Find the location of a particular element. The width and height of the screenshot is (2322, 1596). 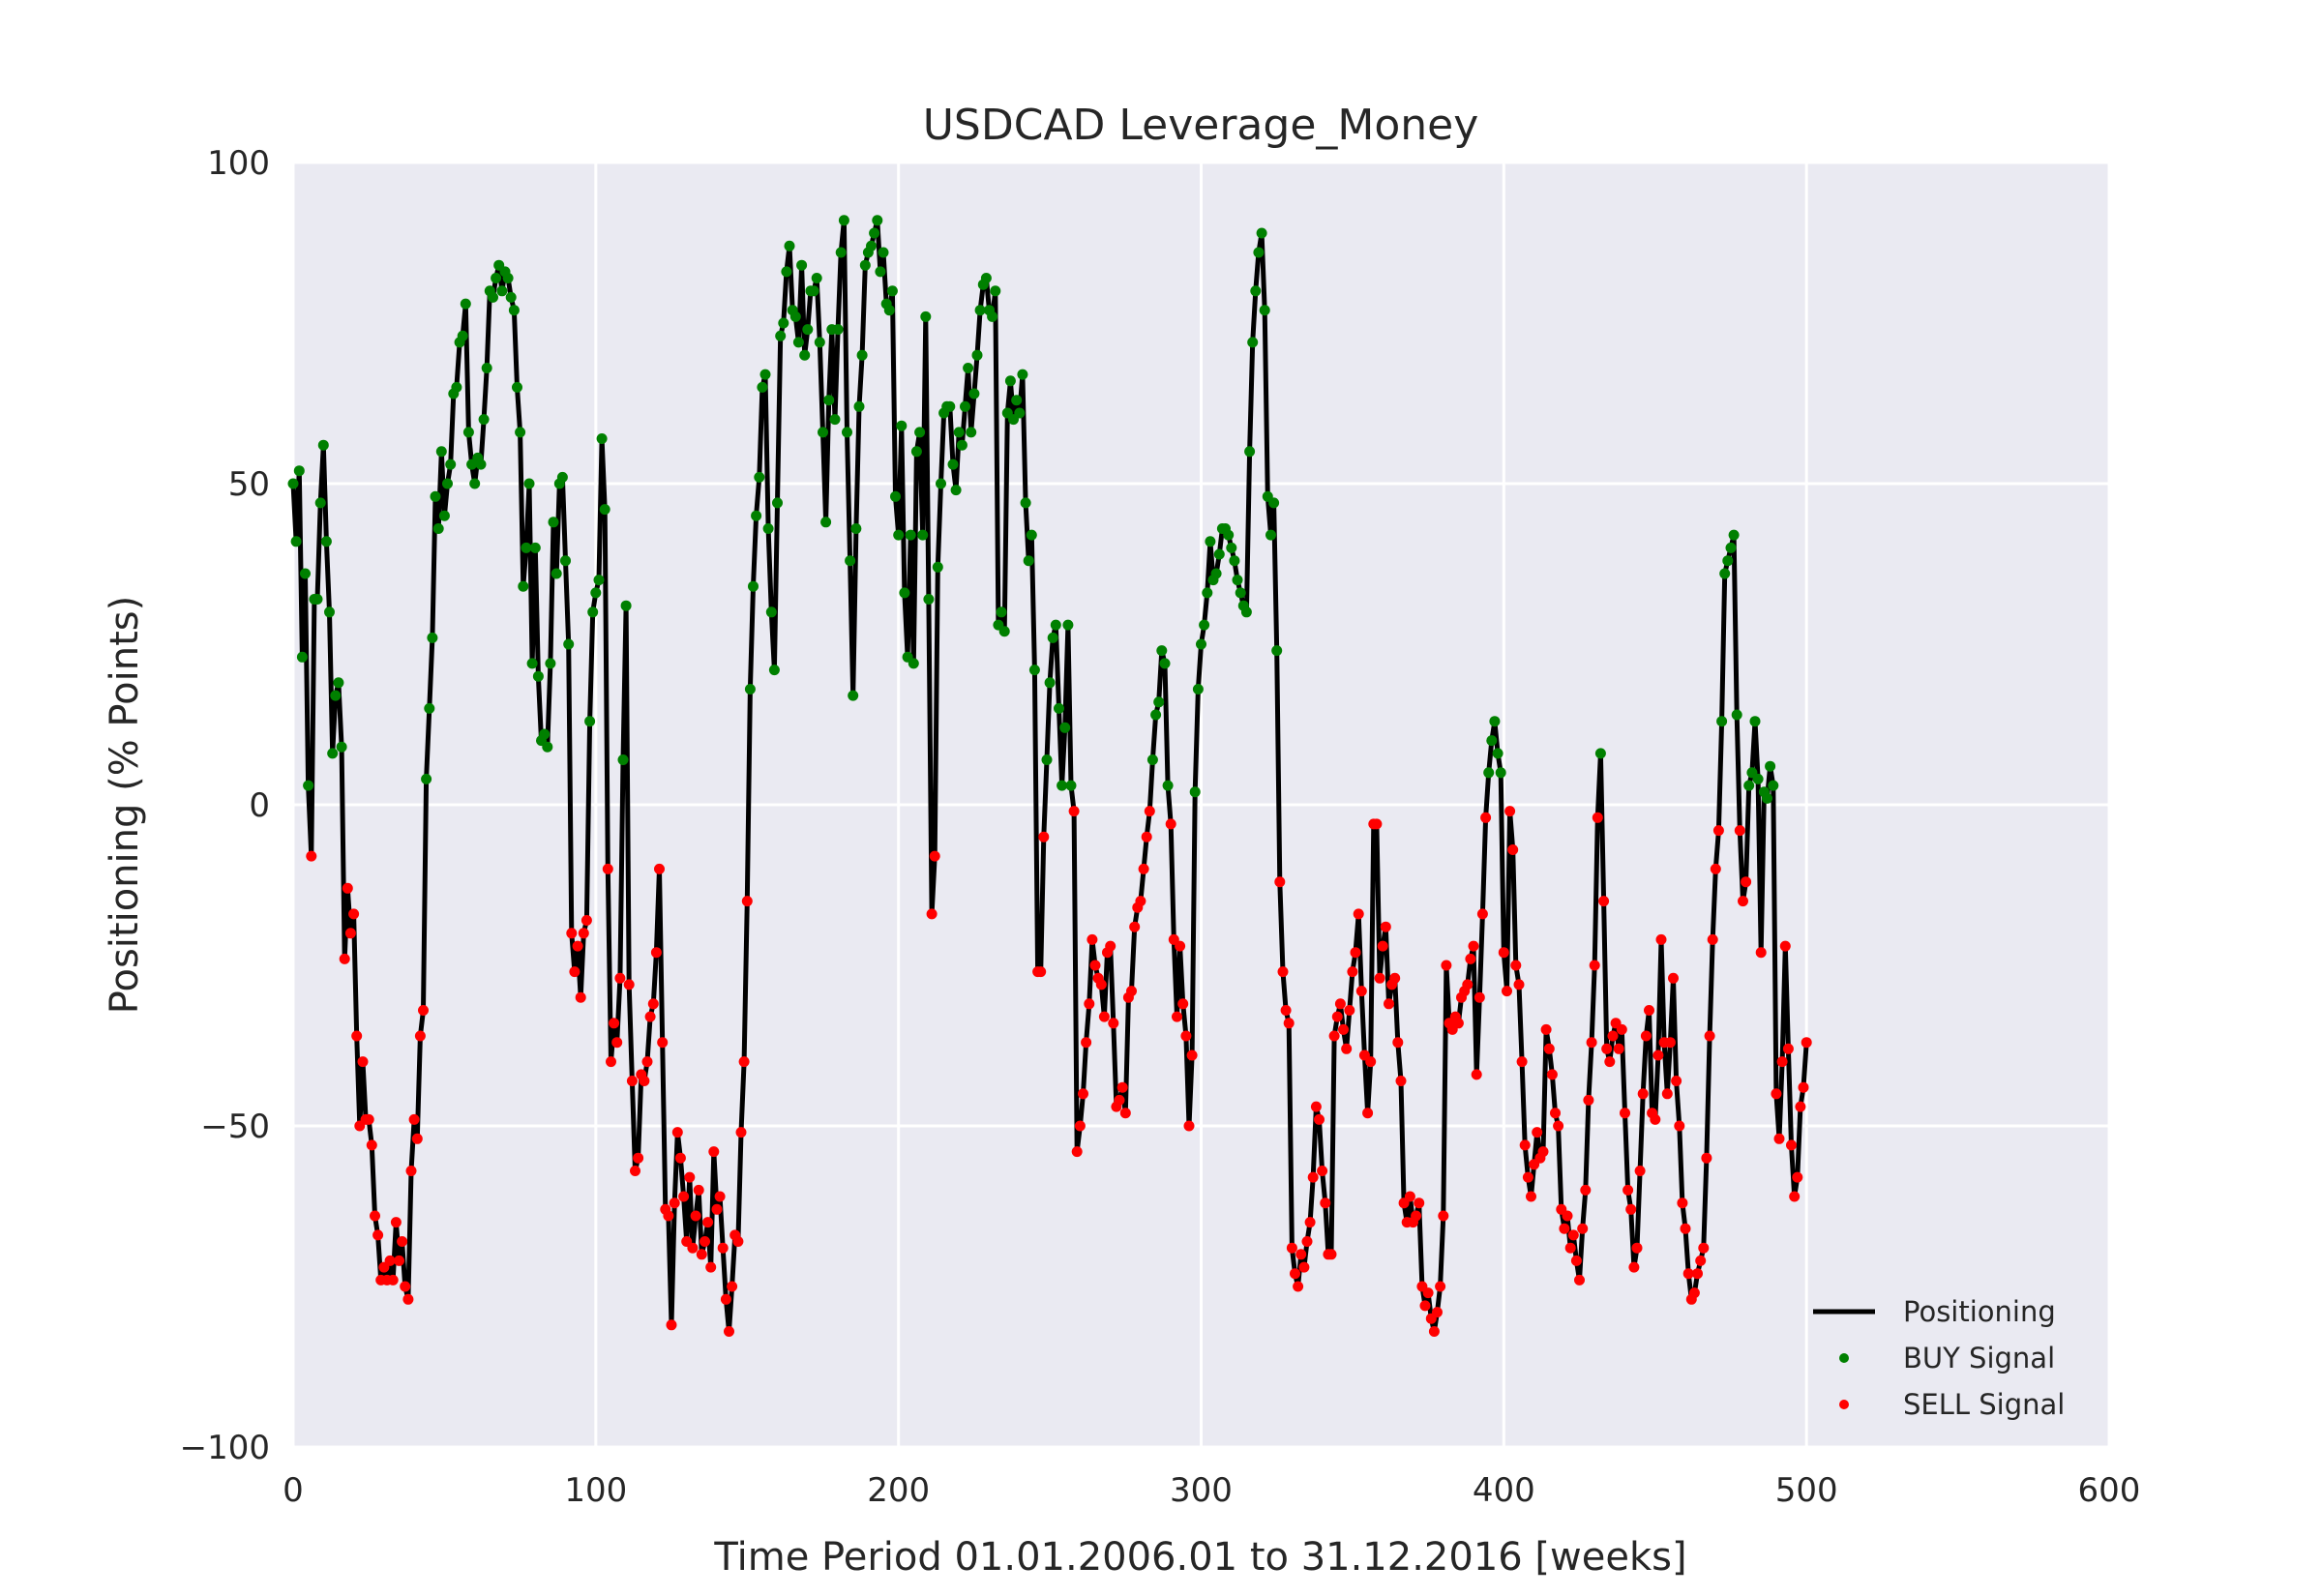

legend-buy-swatch is located at coordinates (1844, 1358).